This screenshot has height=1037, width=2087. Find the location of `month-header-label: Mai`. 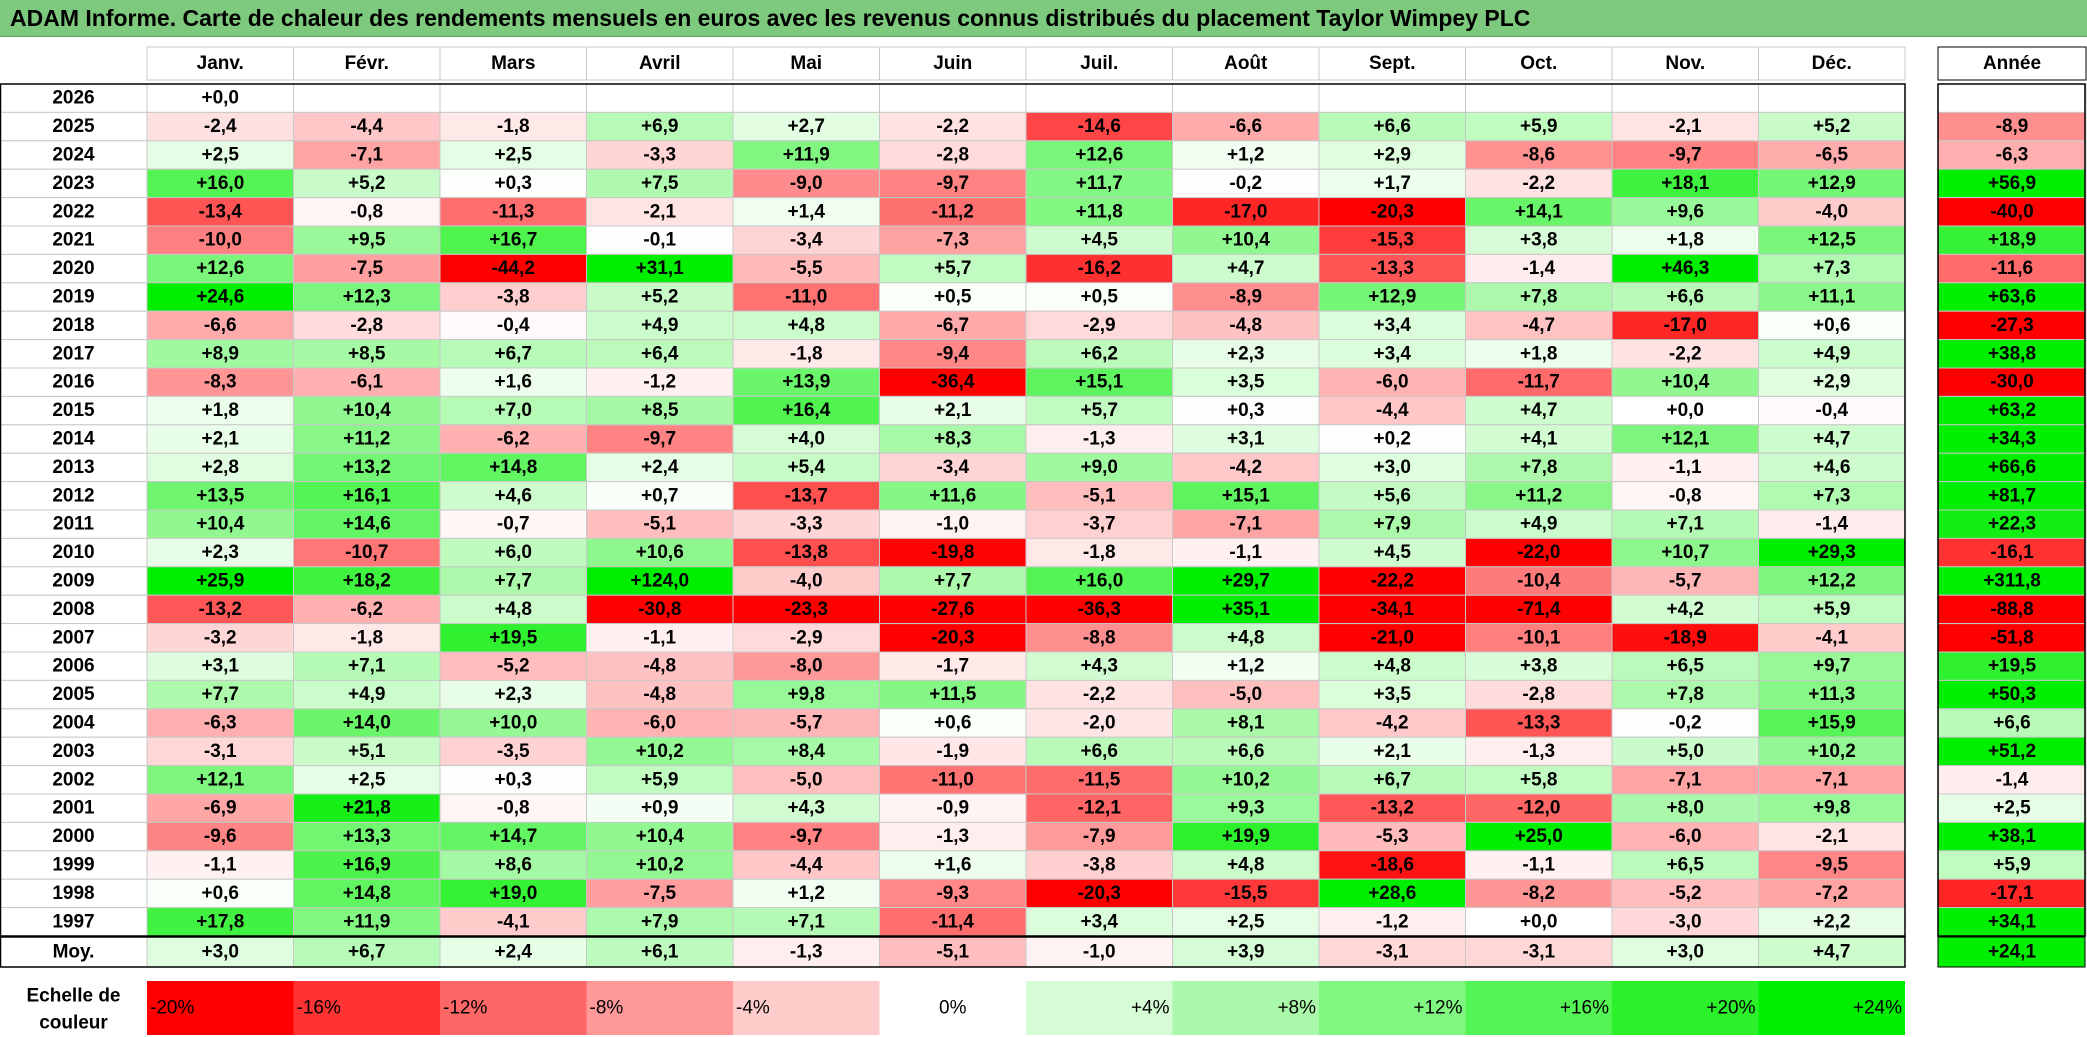

month-header-label: Mai is located at coordinates (806, 63).